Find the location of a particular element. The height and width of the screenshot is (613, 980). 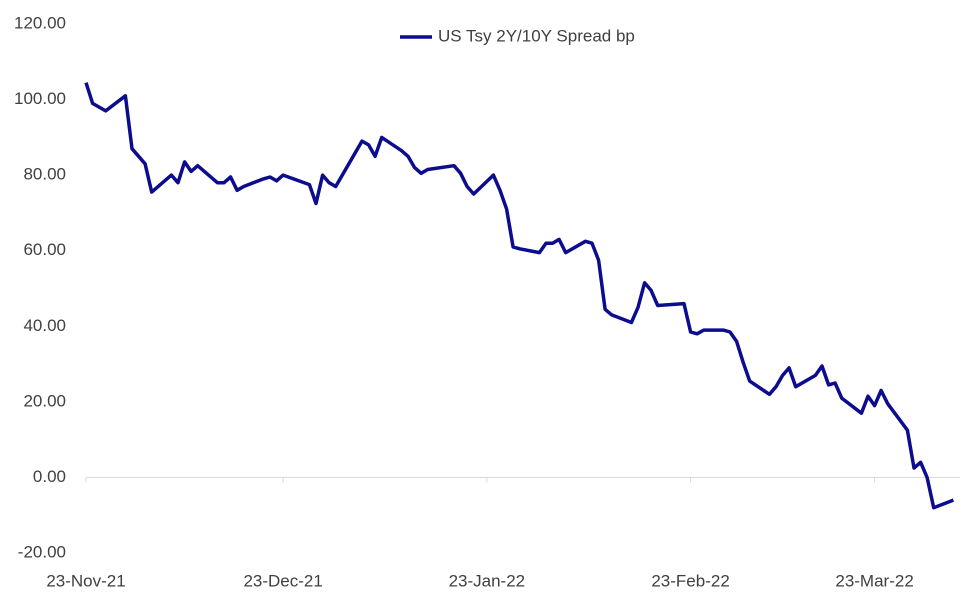

legend-label: US Tsy 2Y/10Y Spread bp is located at coordinates (536, 35).